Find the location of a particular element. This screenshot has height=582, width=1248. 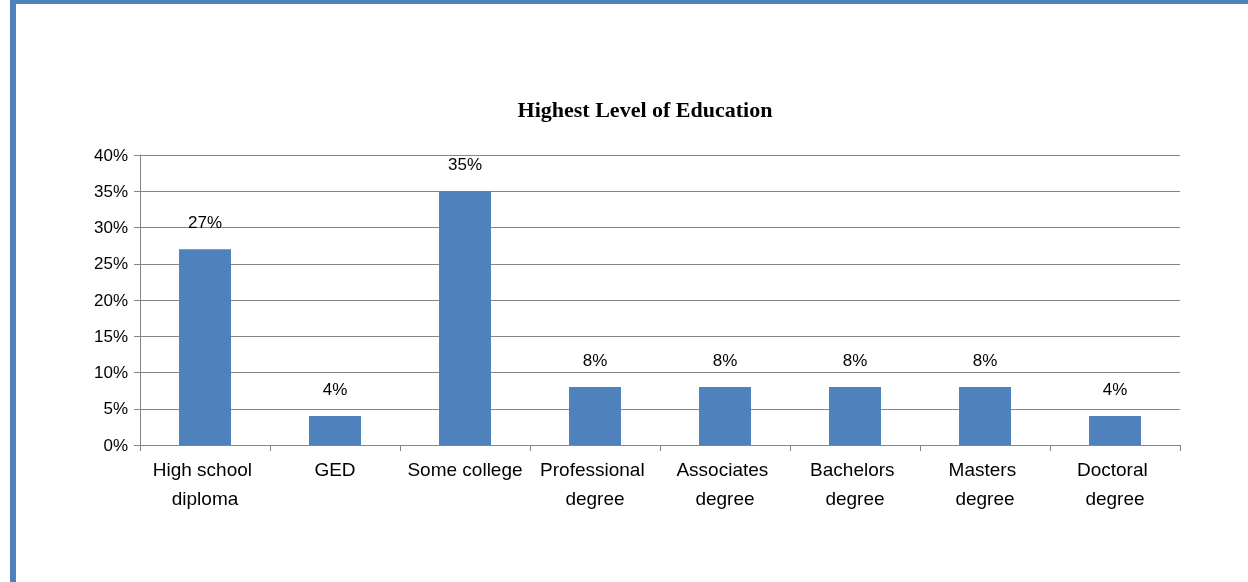

x-tick-label: Doctoral degree is located at coordinates (1115, 484).